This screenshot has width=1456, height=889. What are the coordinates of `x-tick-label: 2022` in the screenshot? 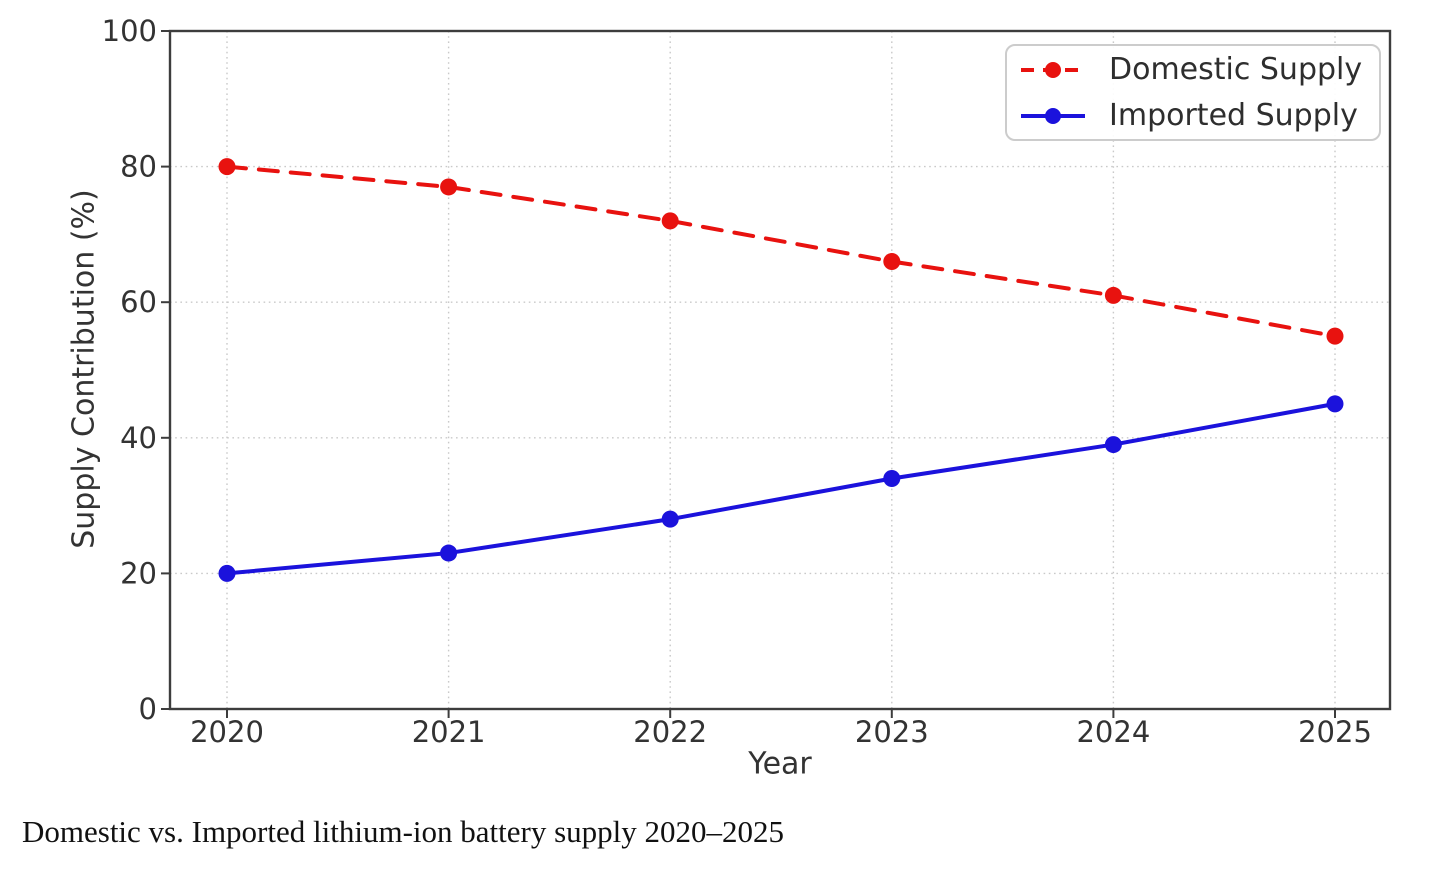 It's located at (670, 732).